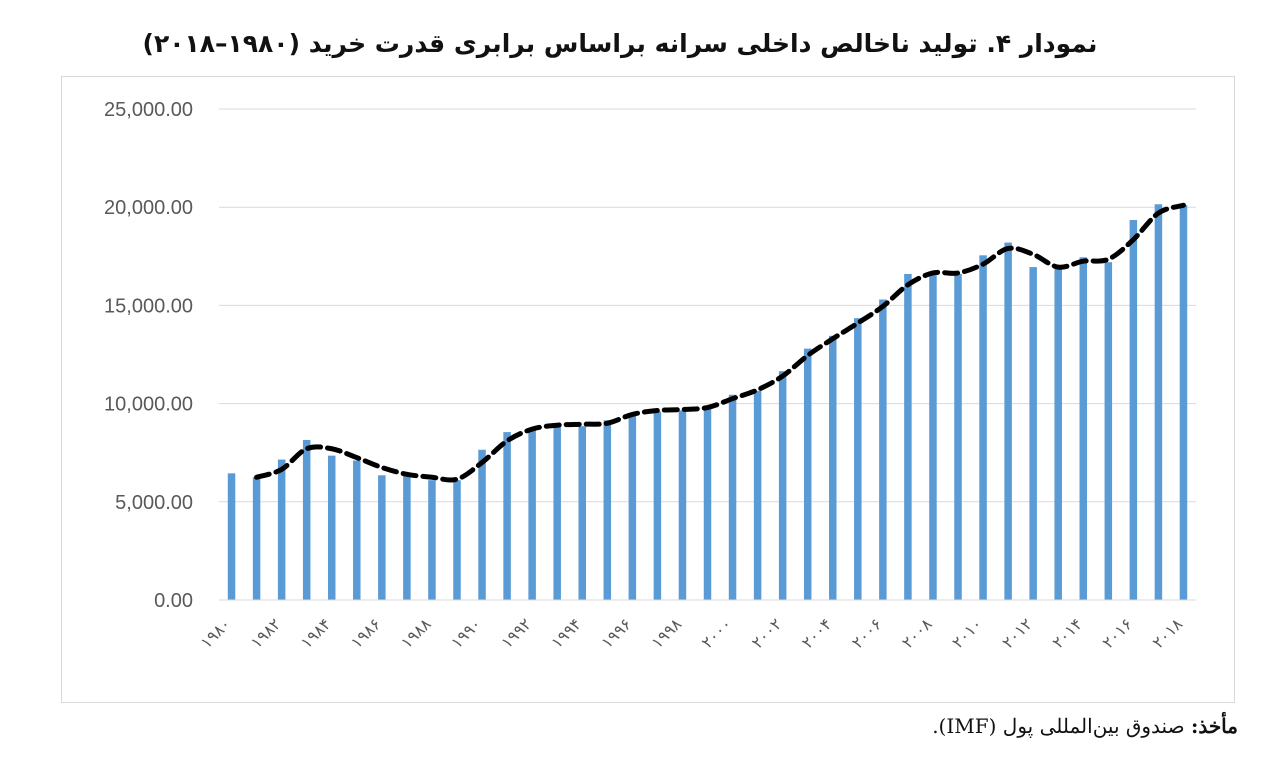 Image resolution: width=1280 pixels, height=768 pixels. What do you see at coordinates (316, 633) in the screenshot?
I see `x-tick-label: ۱۹۸۴` at bounding box center [316, 633].